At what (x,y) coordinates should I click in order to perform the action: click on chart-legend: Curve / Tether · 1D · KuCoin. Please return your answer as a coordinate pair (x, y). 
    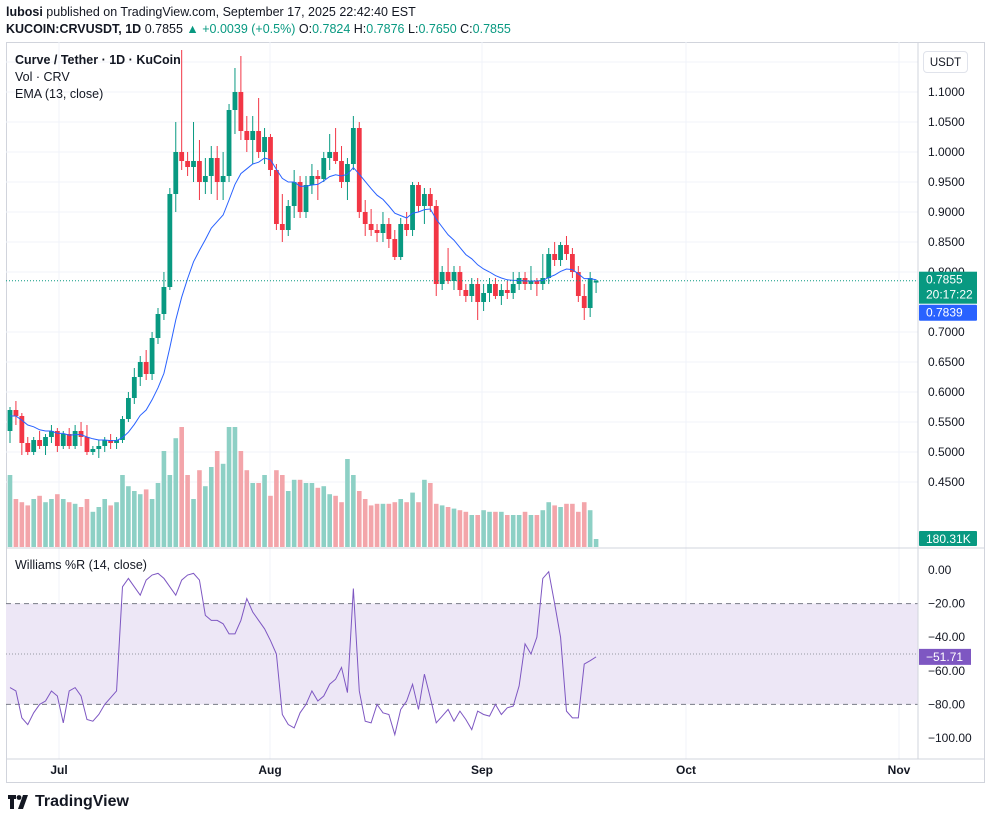
    Looking at the image, I should click on (98, 60).